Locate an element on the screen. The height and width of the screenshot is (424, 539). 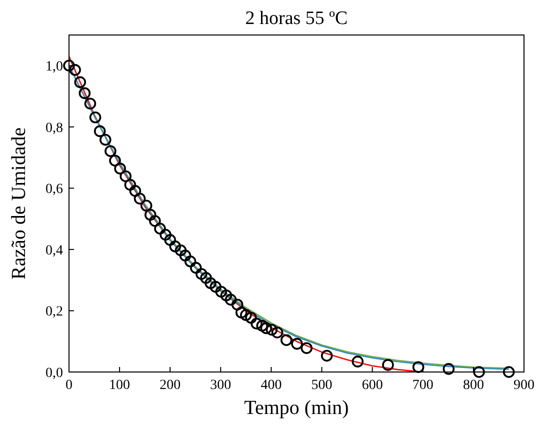
x-tick-label: 400 is located at coordinates (271, 385).